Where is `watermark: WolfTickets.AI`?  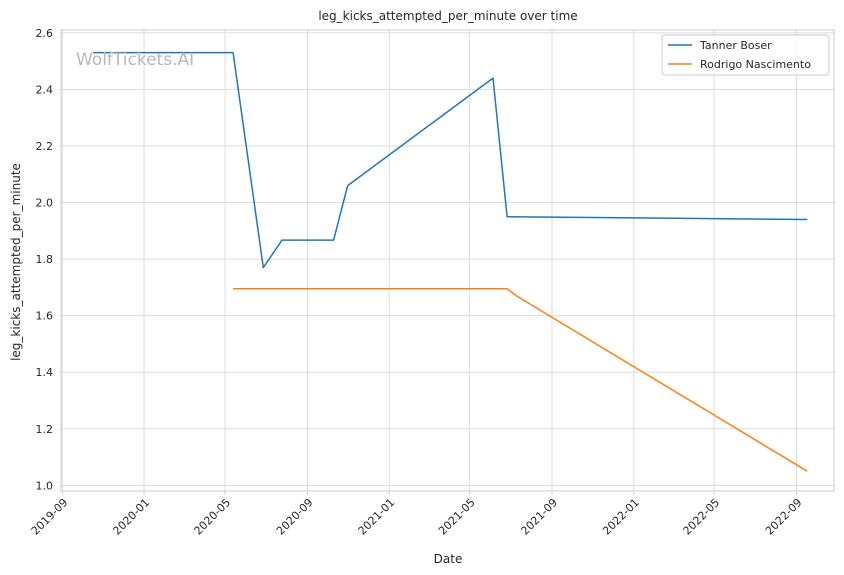
watermark: WolfTickets.AI is located at coordinates (135, 60).